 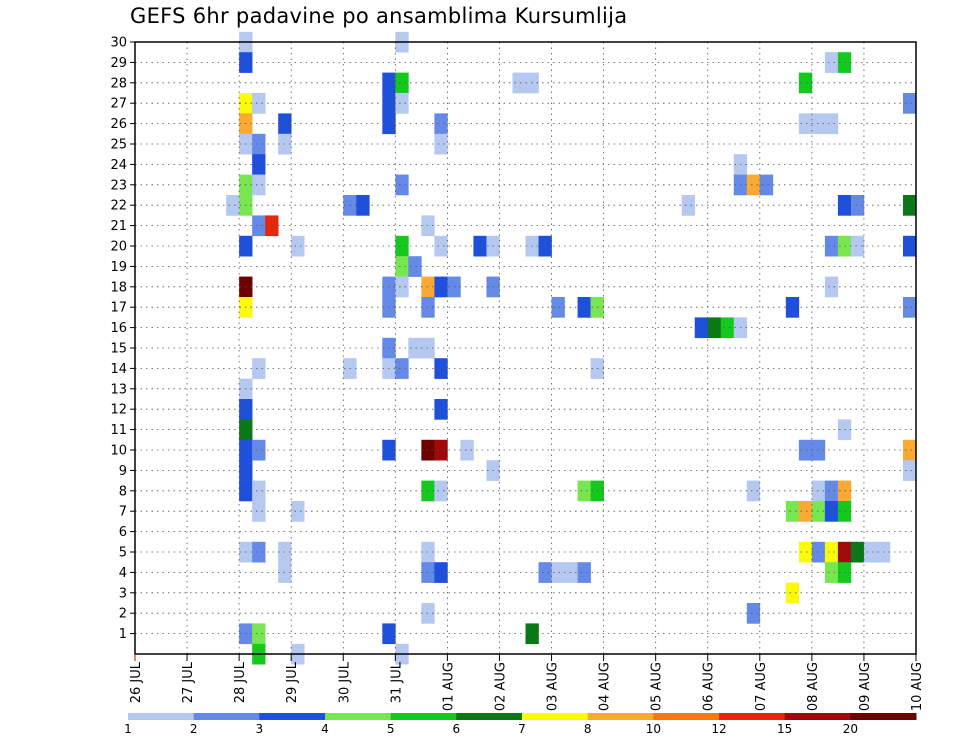 I want to click on legend-label: 10, so click(x=653, y=729).